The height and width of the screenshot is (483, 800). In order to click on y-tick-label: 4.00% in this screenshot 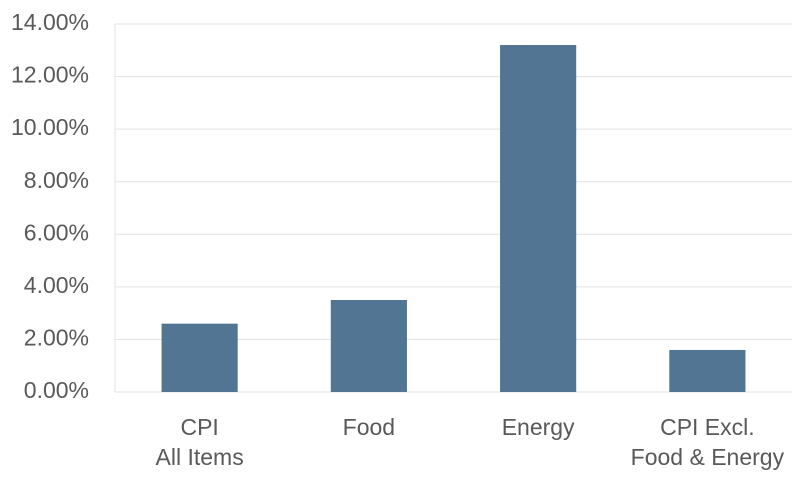, I will do `click(56, 285)`.